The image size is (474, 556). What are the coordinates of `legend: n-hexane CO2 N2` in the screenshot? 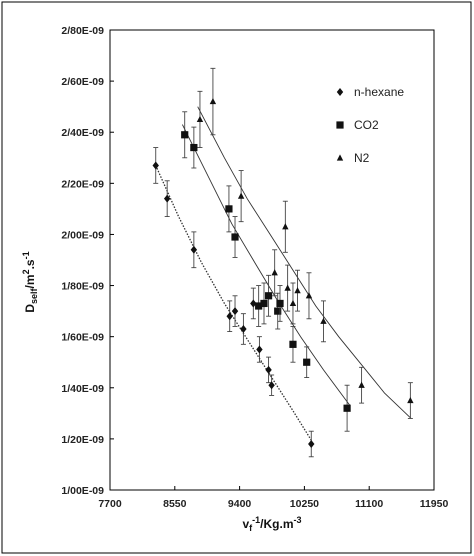 It's located at (370, 125).